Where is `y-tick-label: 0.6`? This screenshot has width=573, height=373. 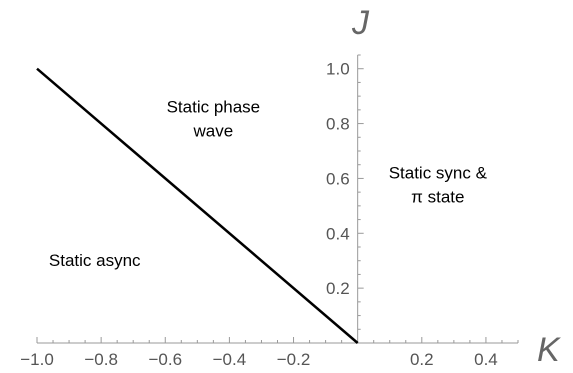 y-tick-label: 0.6 is located at coordinates (338, 178).